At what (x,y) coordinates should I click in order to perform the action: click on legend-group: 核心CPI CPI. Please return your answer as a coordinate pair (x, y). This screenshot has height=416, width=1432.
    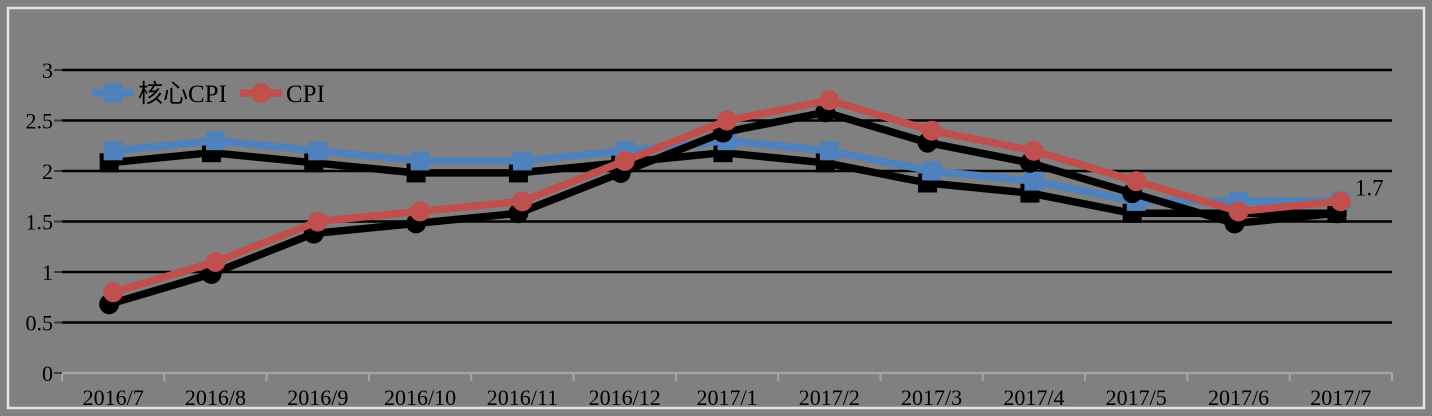
    Looking at the image, I should click on (208, 94).